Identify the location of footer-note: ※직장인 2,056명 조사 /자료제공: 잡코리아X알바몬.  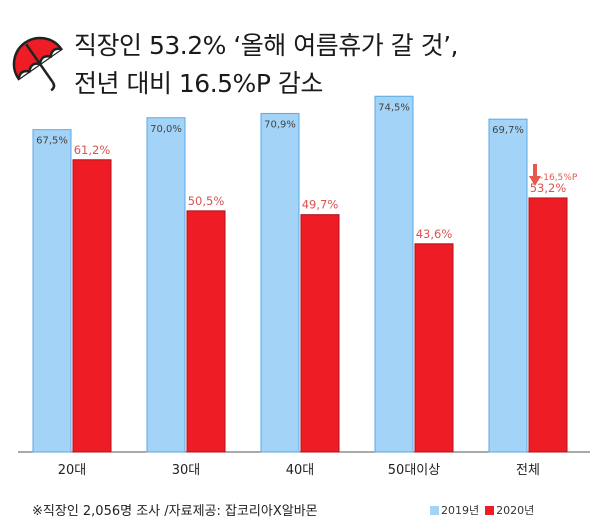
(175, 511).